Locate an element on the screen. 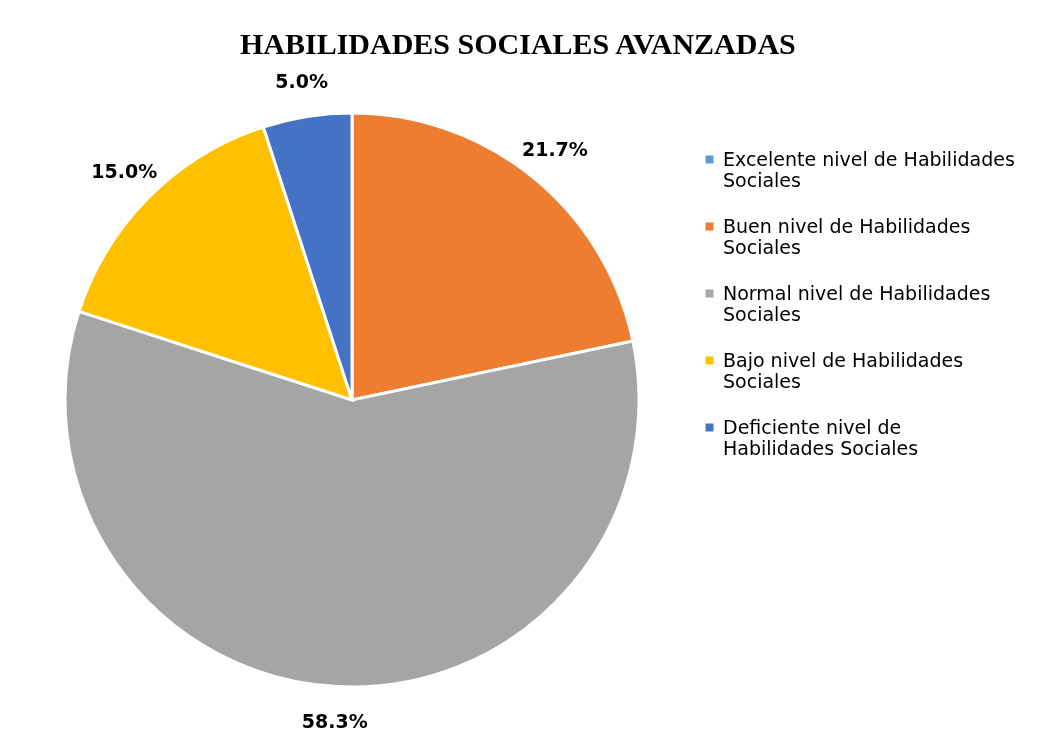  legend-label: Bajo nivel de Habilidades Sociales is located at coordinates (843, 370).